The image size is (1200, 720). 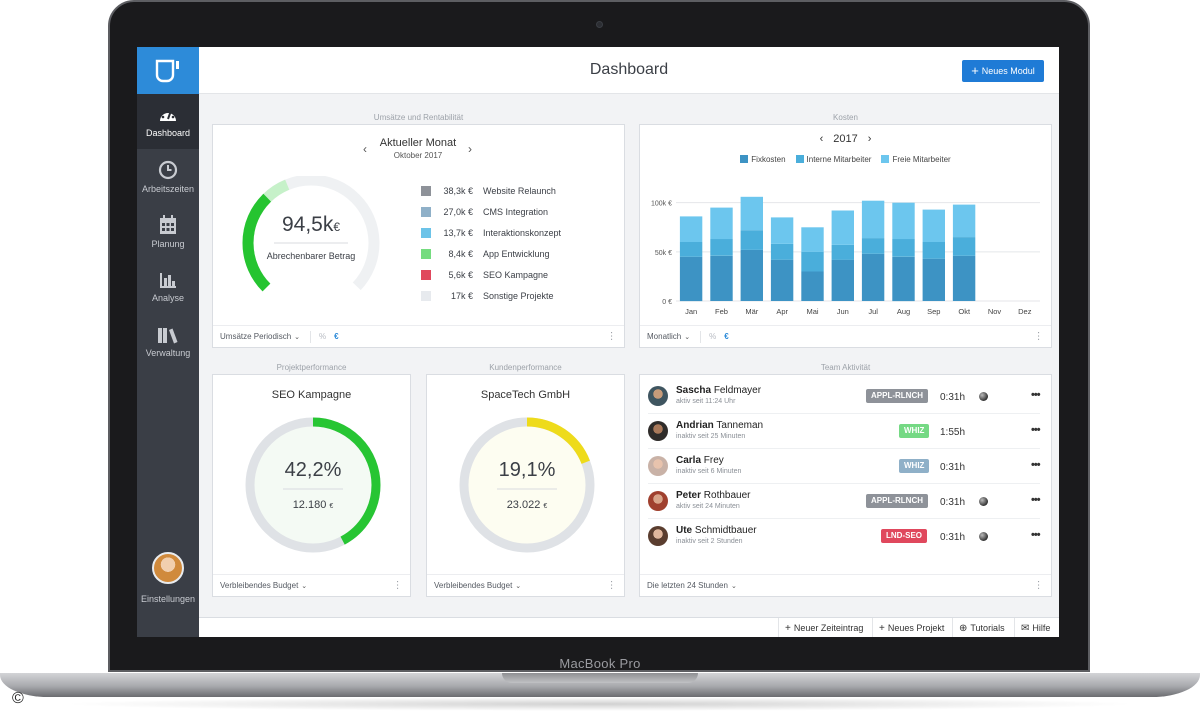 I want to click on customer-percent: 19,1%, so click(x=527, y=470).